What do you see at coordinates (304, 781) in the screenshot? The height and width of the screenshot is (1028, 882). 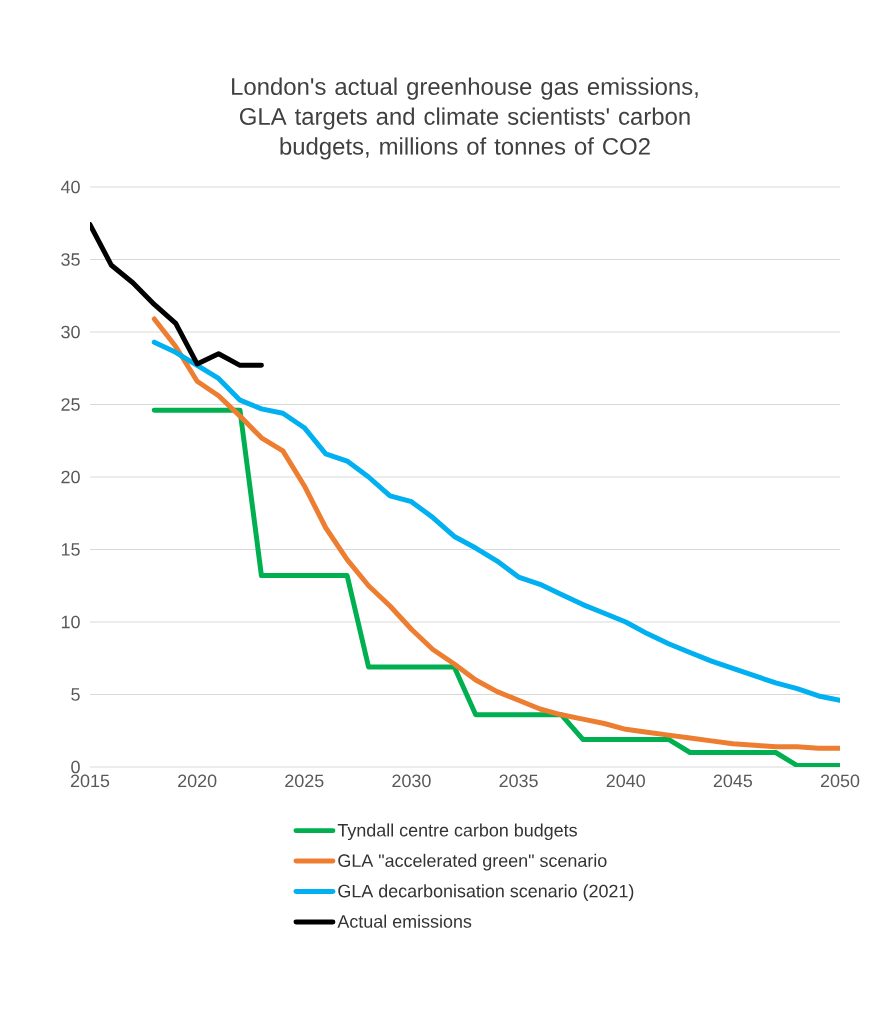 I see `x-tick-label: 2025` at bounding box center [304, 781].